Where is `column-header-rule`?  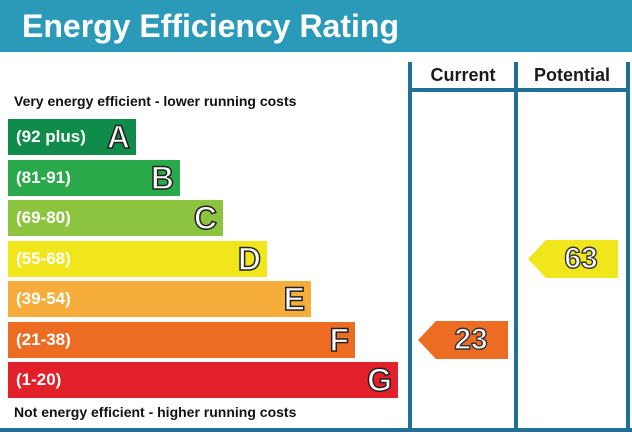 column-header-rule is located at coordinates (519, 90).